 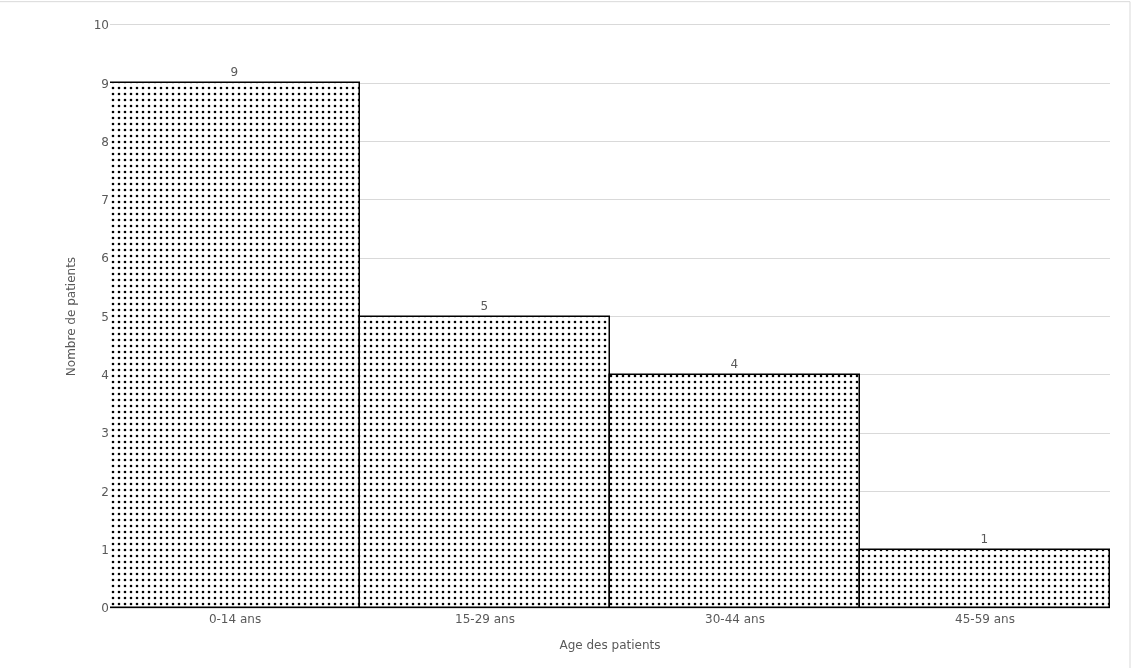 I want to click on data-label: 4, so click(x=734, y=364).